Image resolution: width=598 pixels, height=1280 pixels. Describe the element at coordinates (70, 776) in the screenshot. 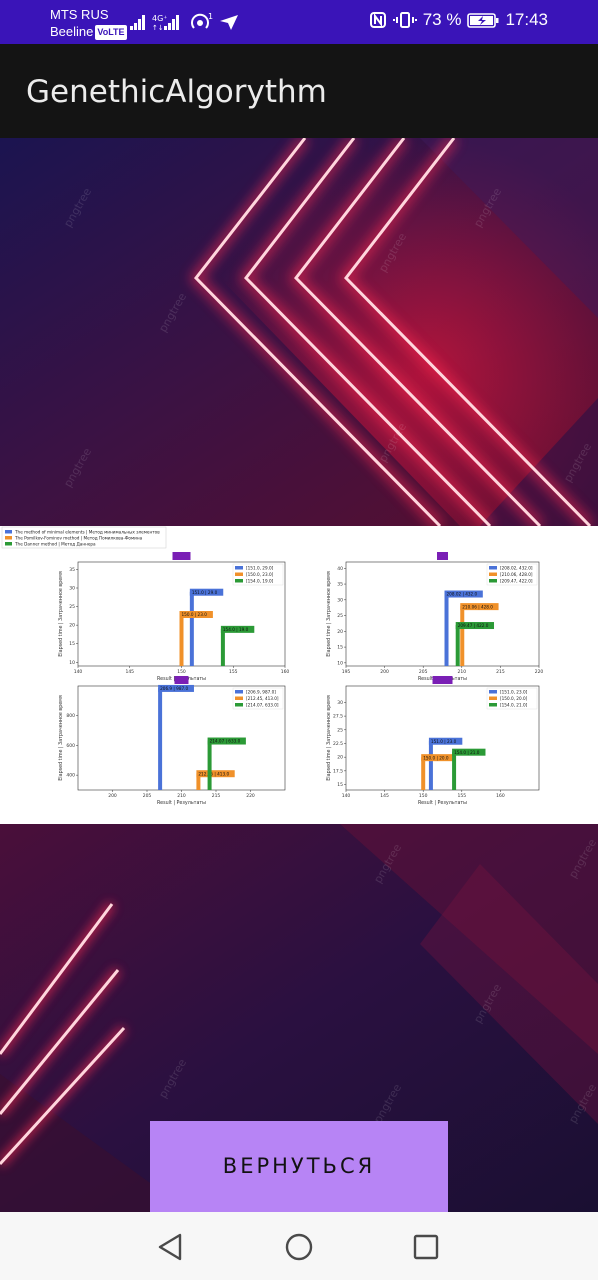

I see `y-tick-label: 400` at that location.